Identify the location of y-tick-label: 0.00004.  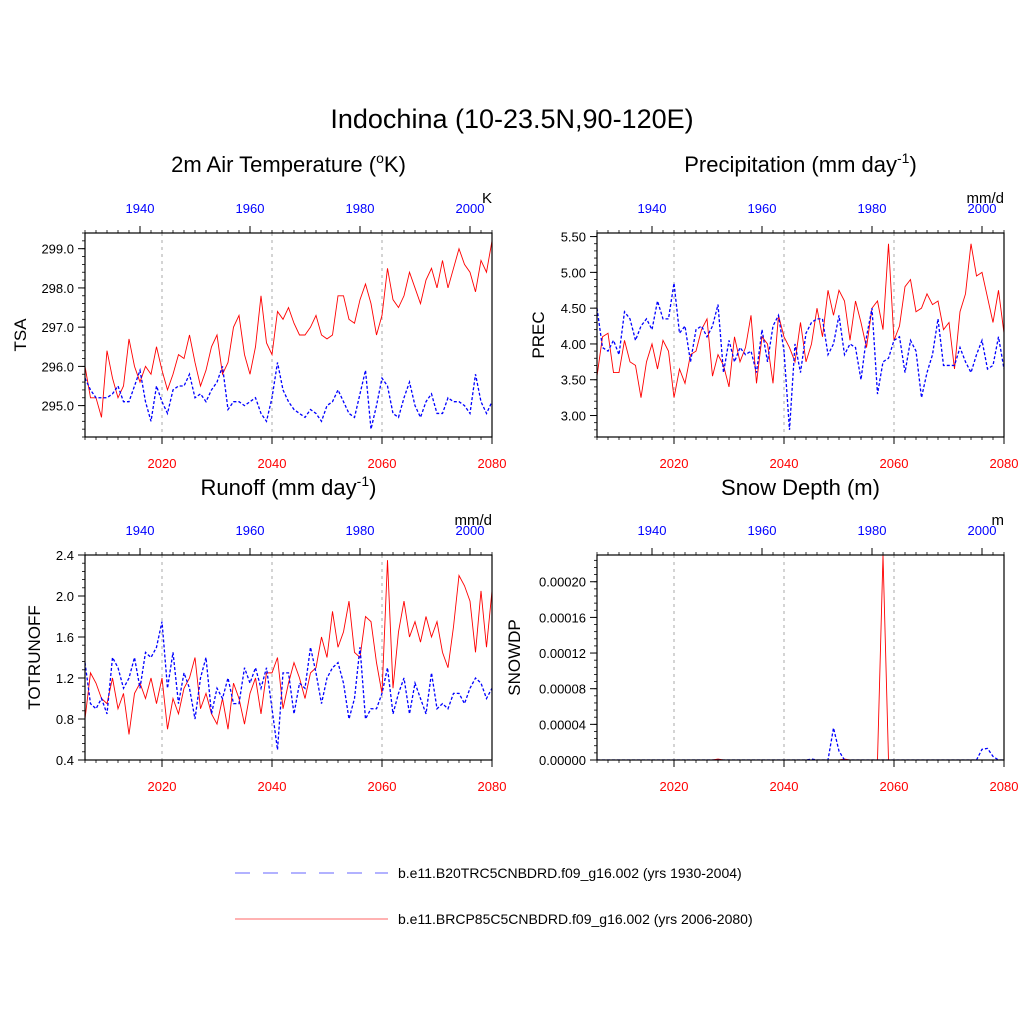
(562, 724).